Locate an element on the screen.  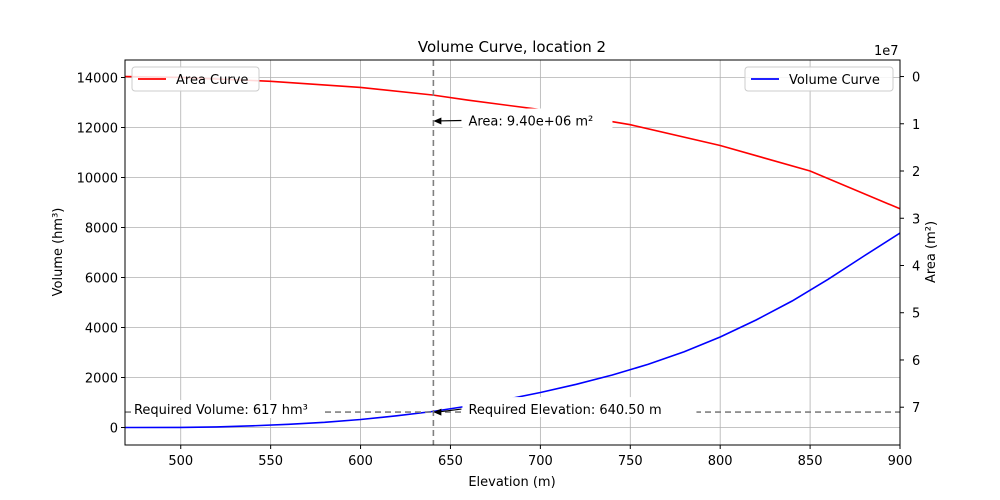
y-left-tick-label: 4000 is located at coordinates (101, 329).